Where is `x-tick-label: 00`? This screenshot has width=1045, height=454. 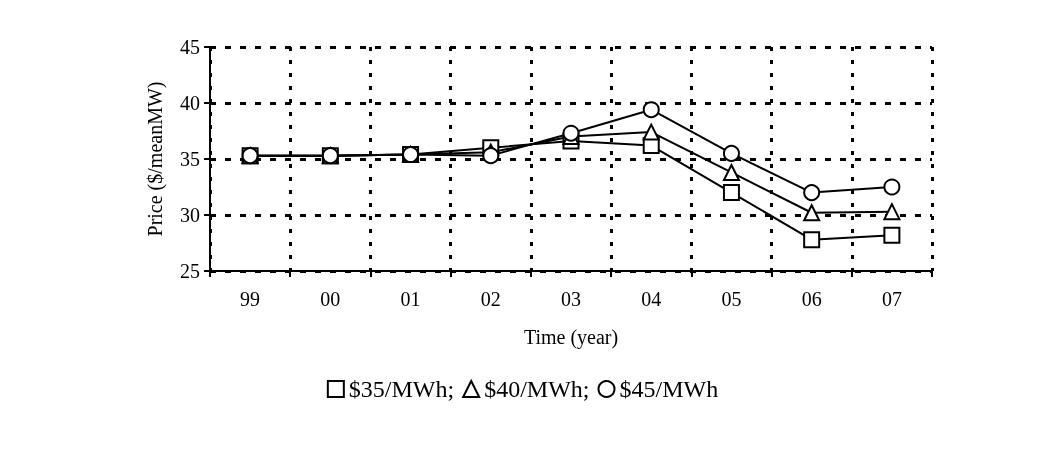 x-tick-label: 00 is located at coordinates (330, 299).